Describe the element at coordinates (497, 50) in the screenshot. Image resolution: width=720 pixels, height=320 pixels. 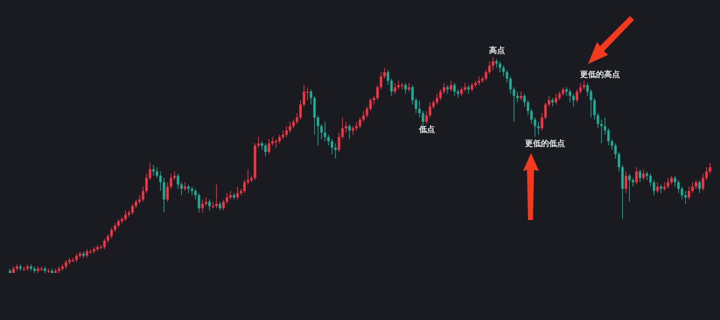
I see `text: 高点` at that location.